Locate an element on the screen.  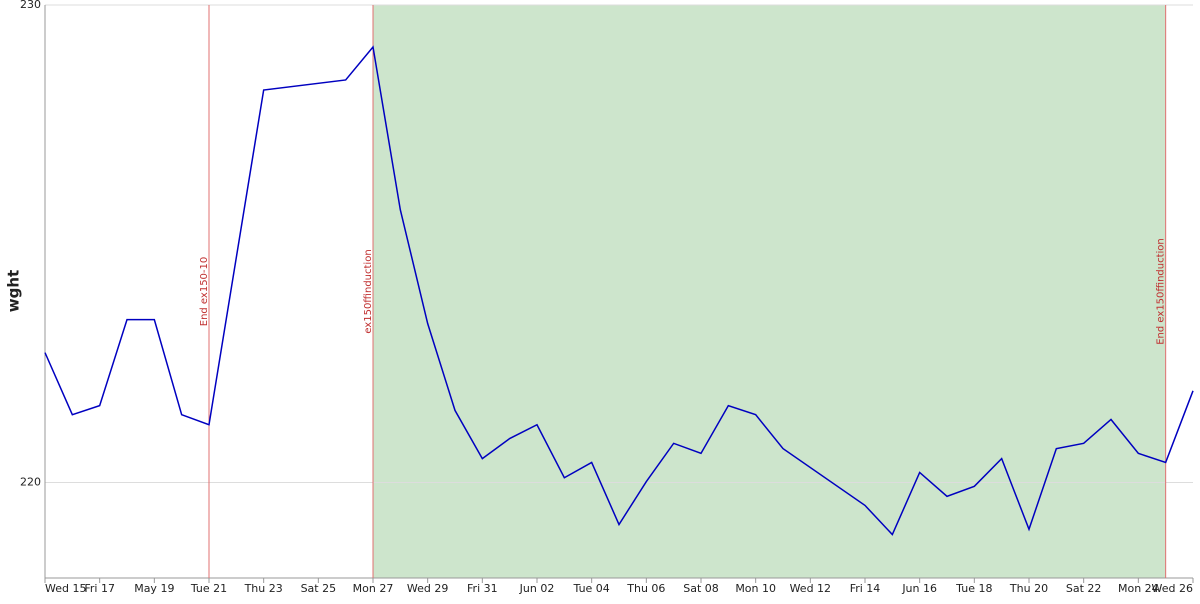
annotation-label: ex150ffinduction is located at coordinates (368, 291).